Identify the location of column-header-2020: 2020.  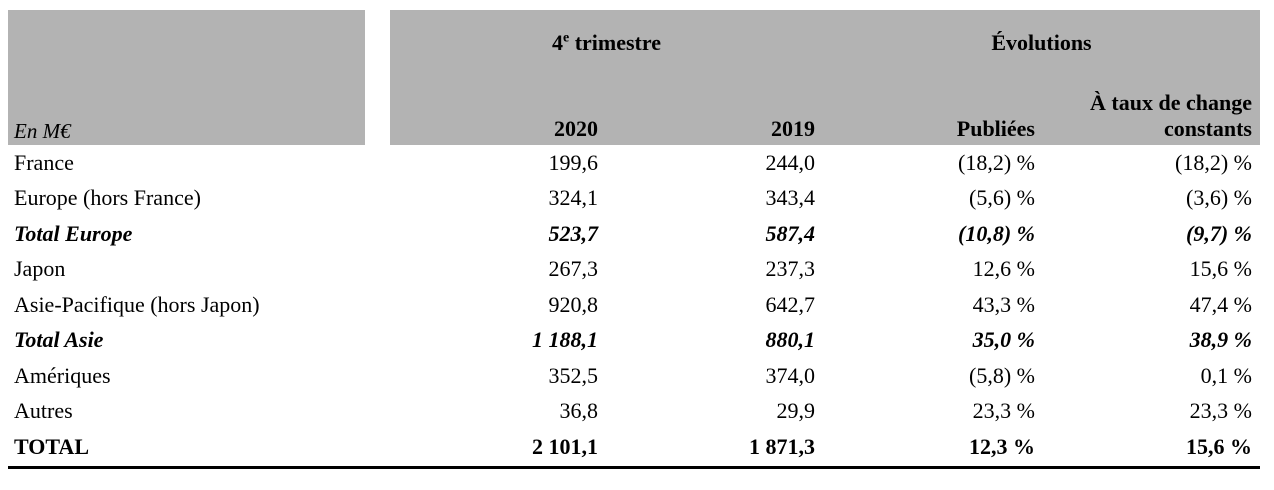
(576, 129).